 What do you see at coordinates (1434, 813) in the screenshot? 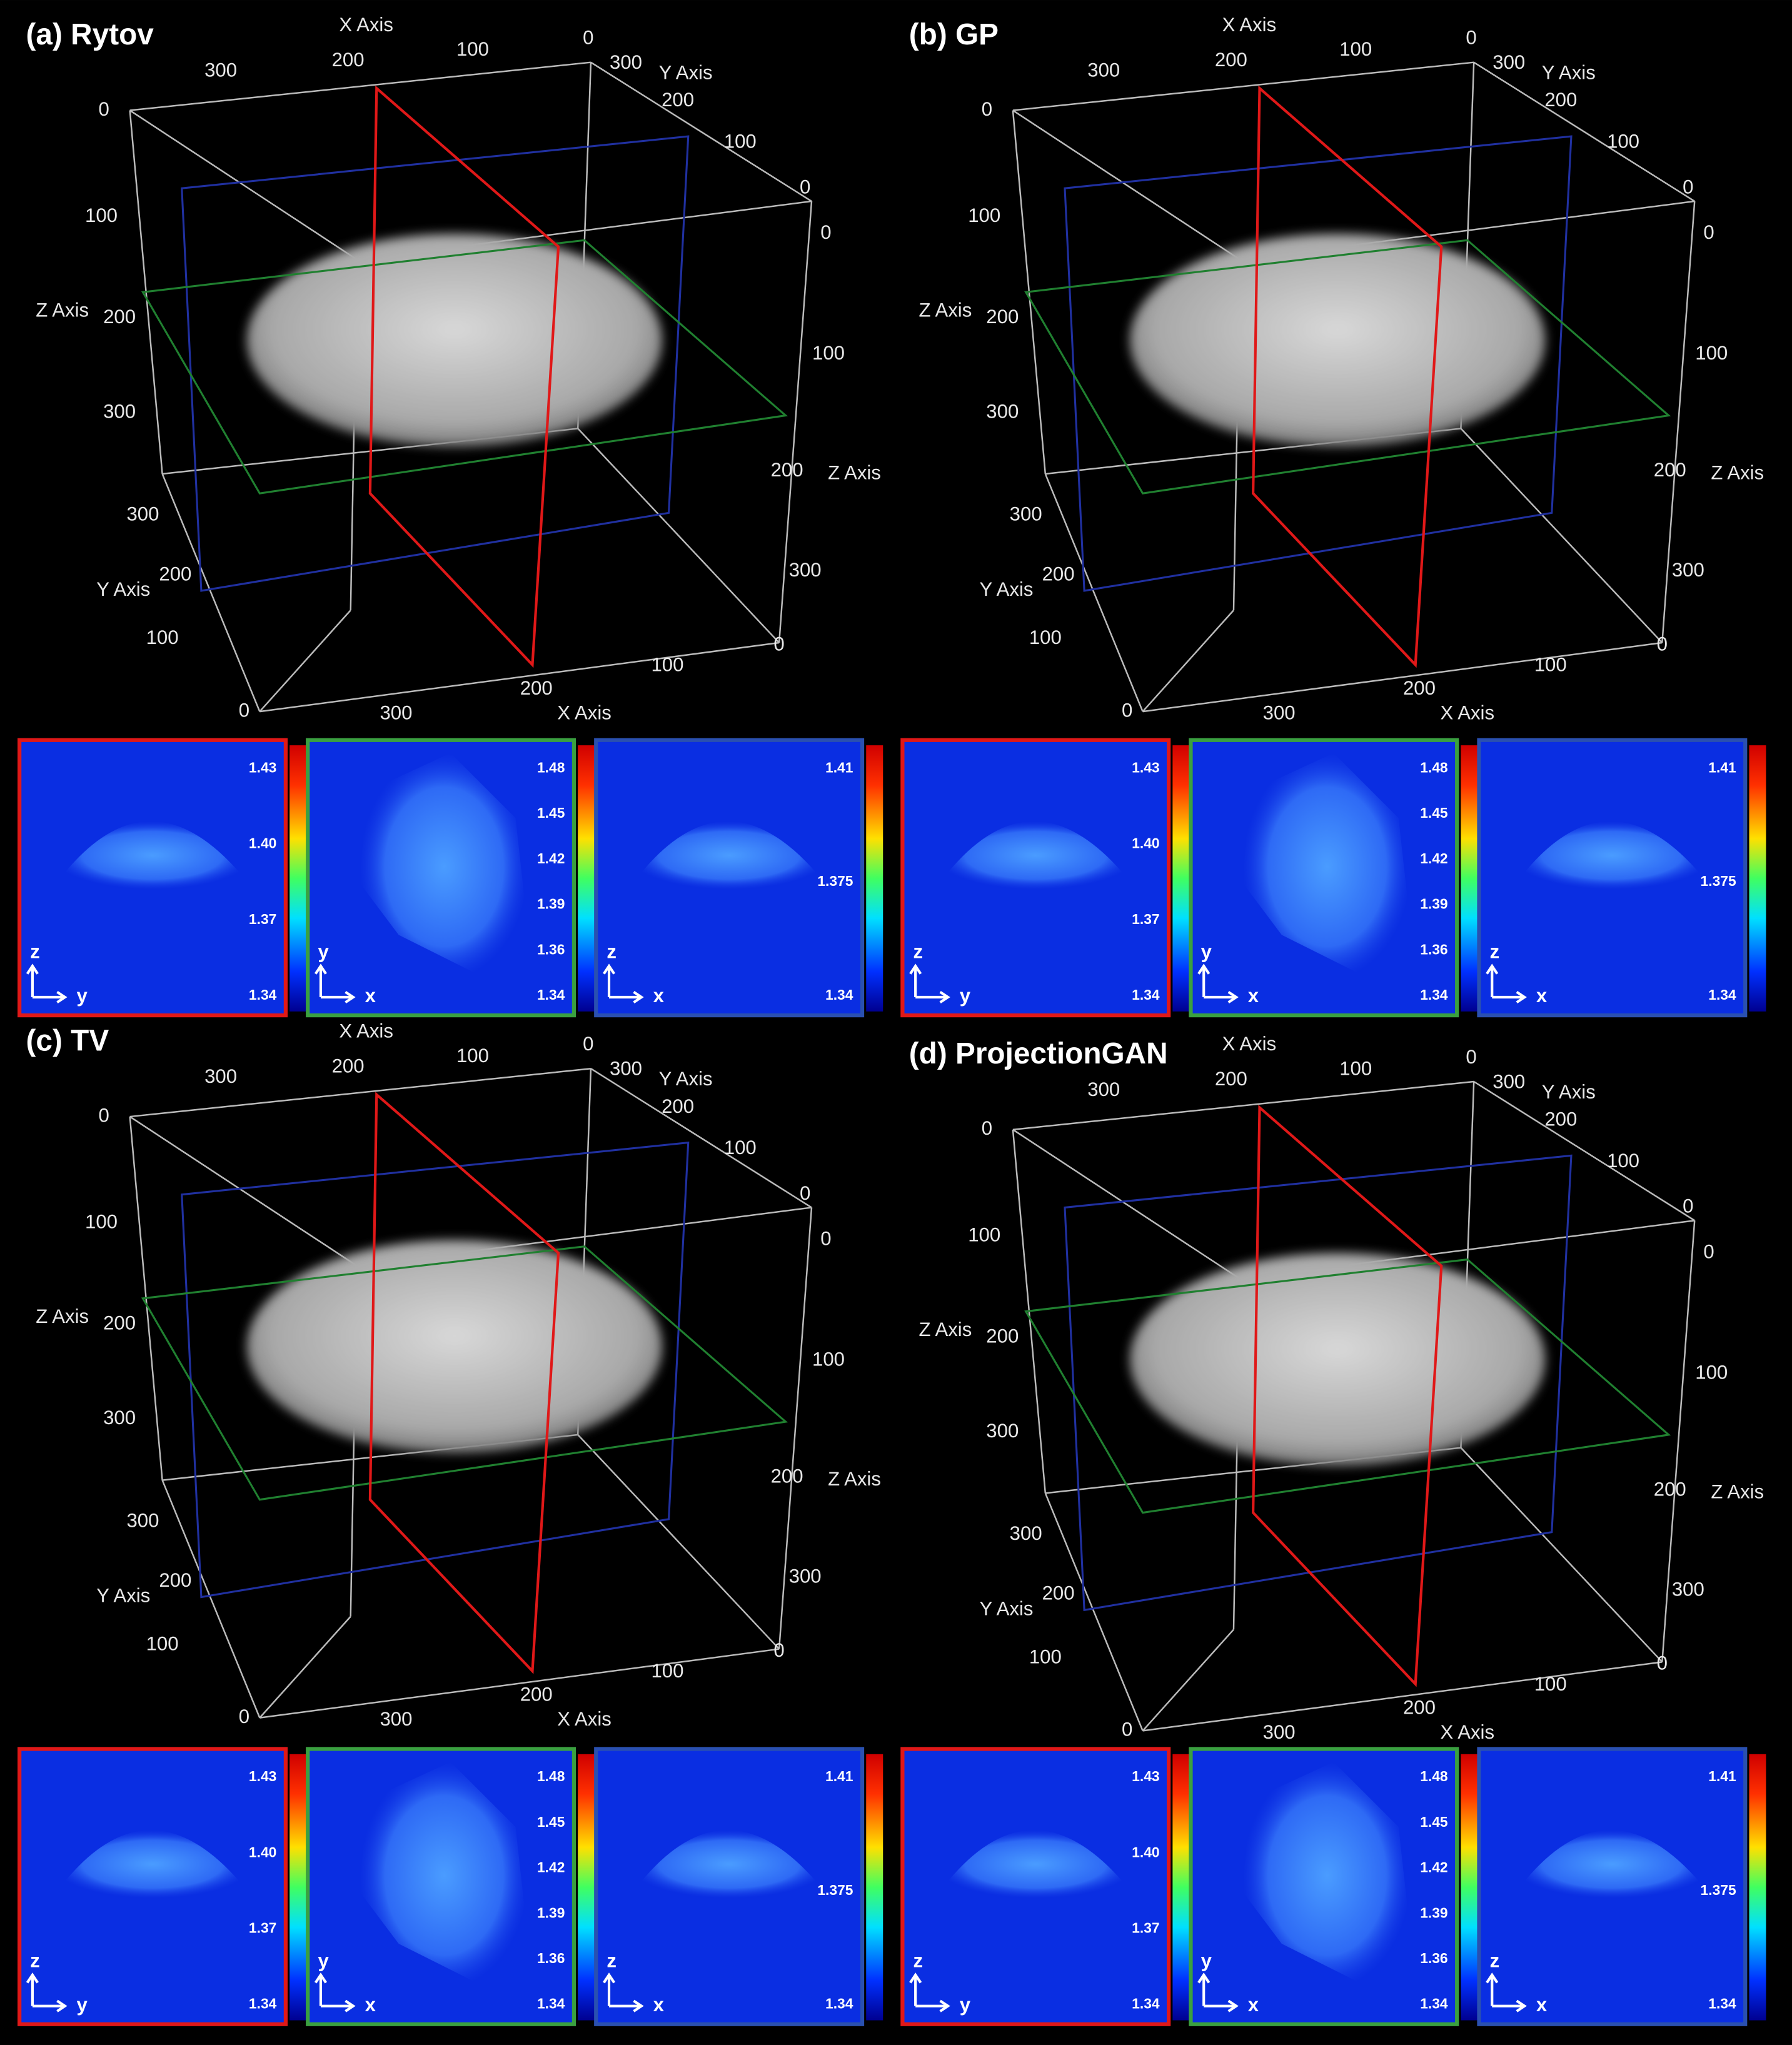
I see `colorbar-tick: 1.45` at bounding box center [1434, 813].